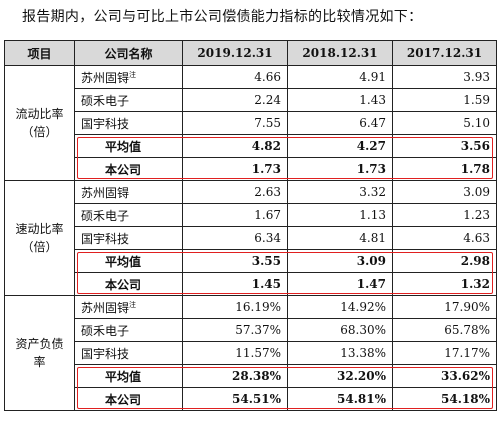 The height and width of the screenshot is (433, 500). What do you see at coordinates (340, 146) in the screenshot?
I see `value-cell: 4.27` at bounding box center [340, 146].